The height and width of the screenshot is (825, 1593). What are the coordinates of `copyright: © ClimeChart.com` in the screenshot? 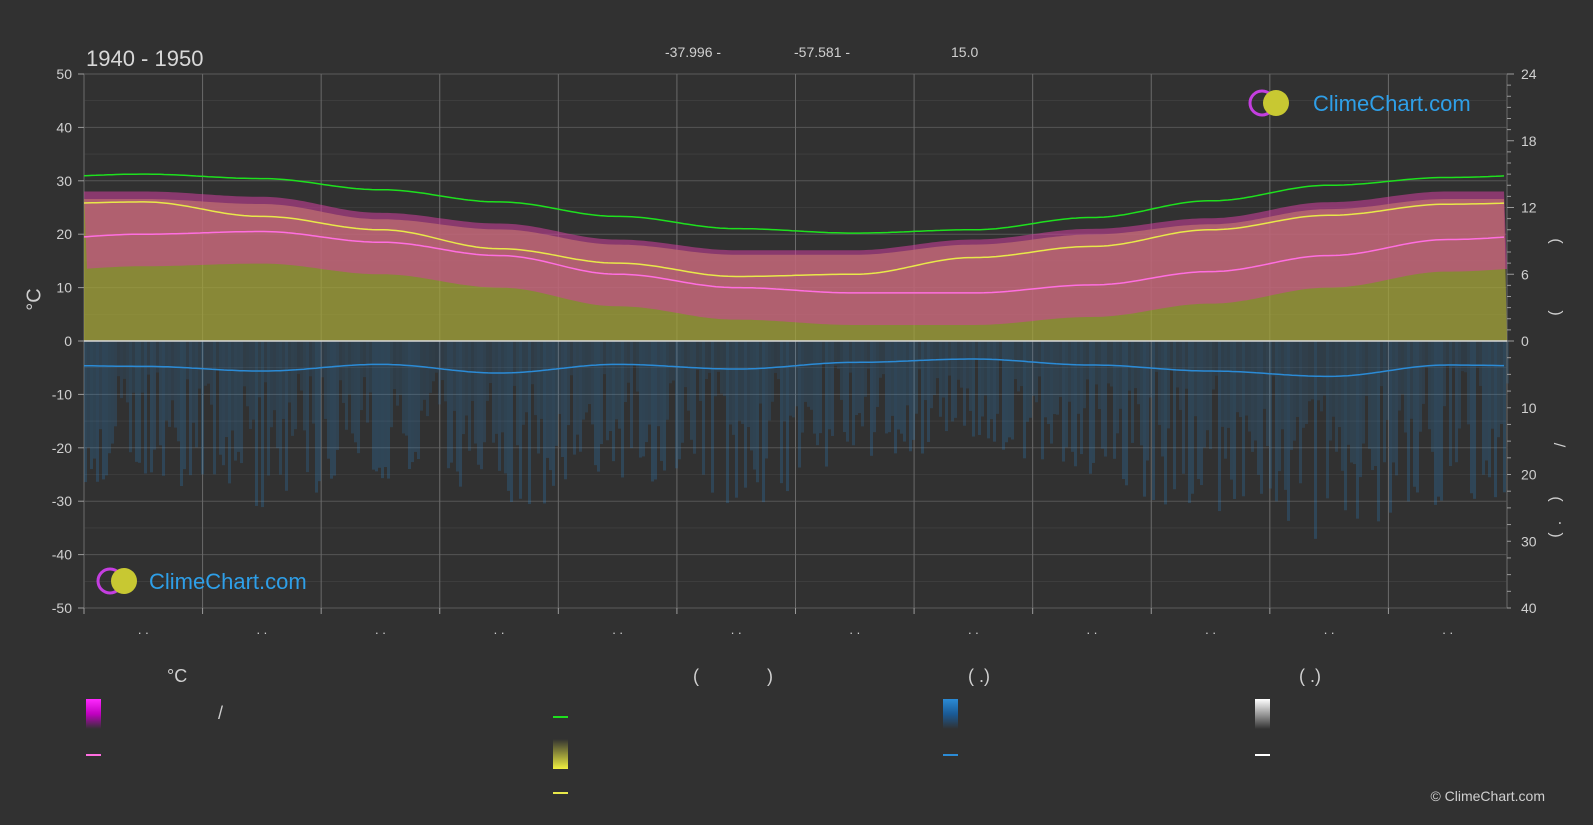 It's located at (1487, 796).